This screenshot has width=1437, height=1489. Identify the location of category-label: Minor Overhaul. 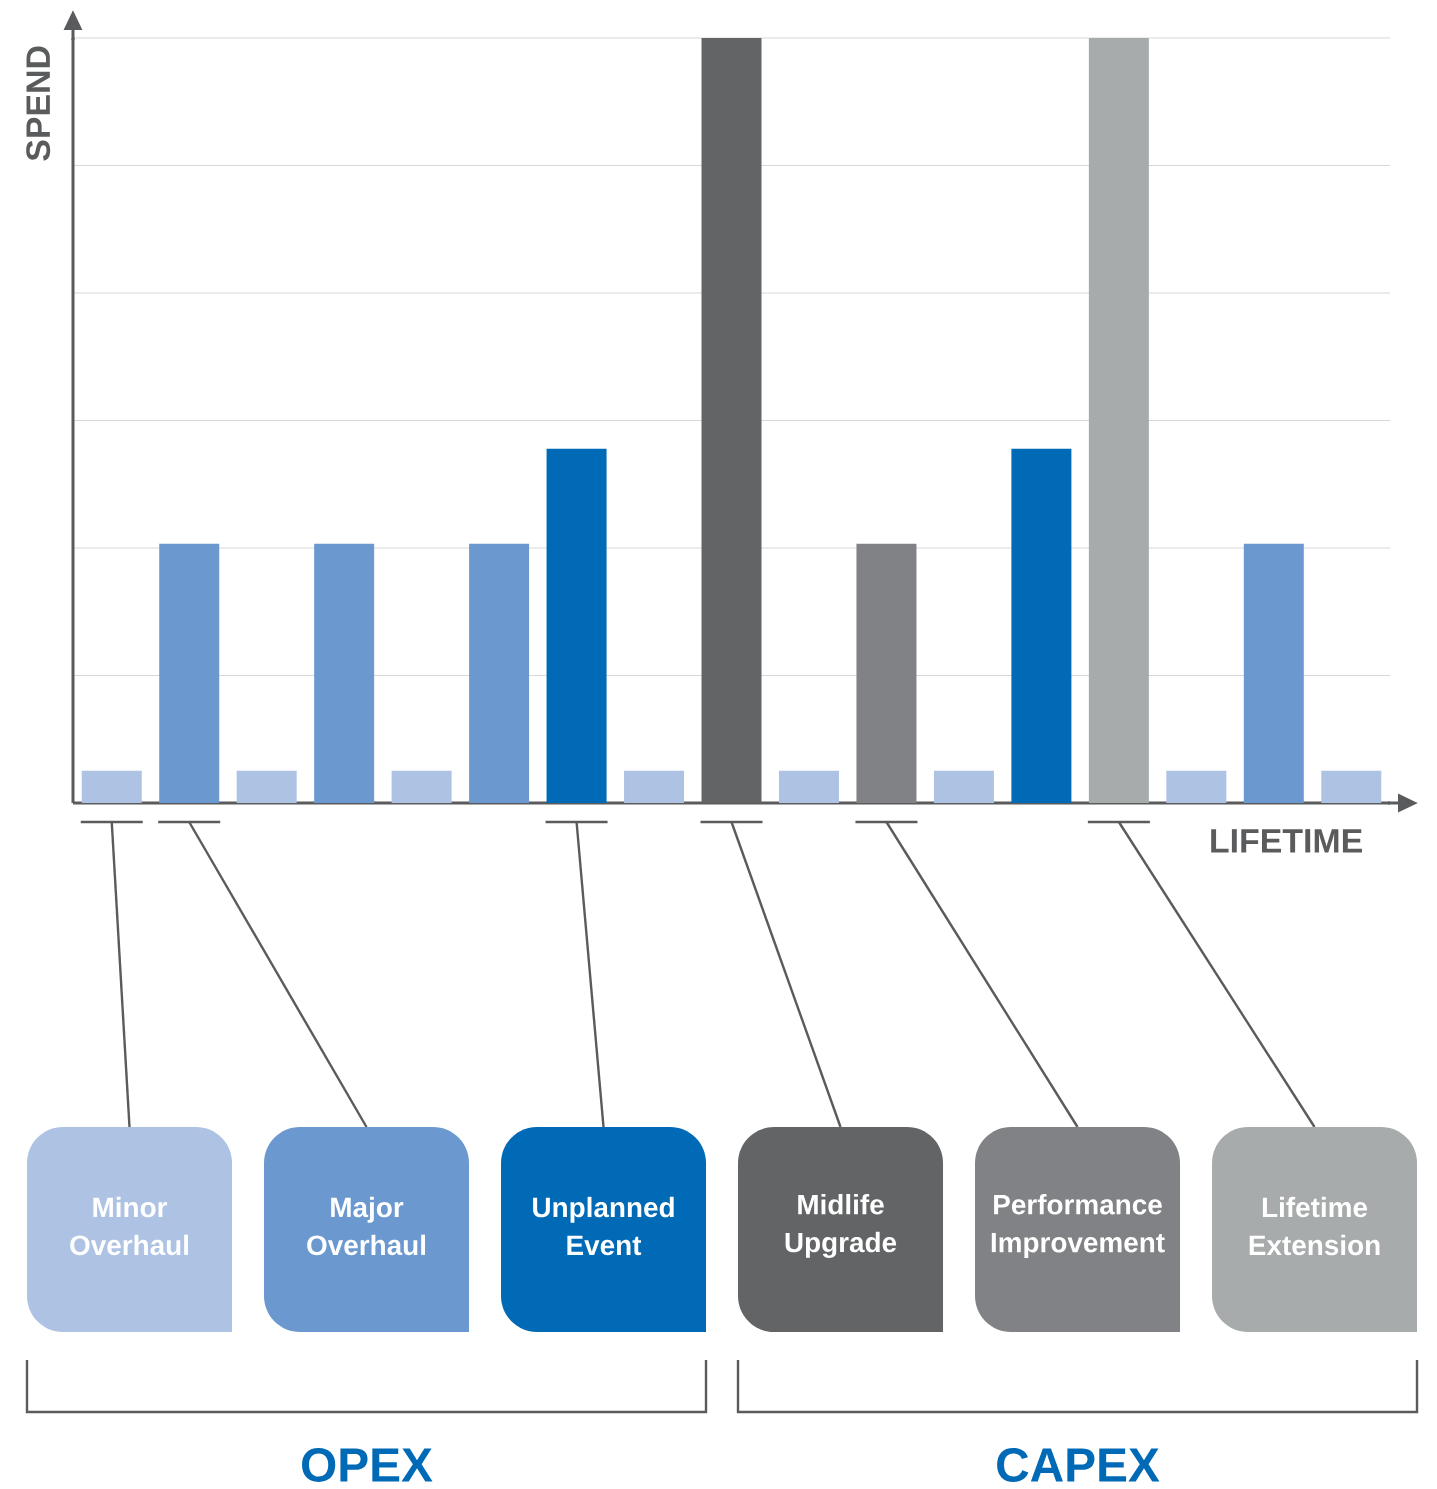
(129, 1226).